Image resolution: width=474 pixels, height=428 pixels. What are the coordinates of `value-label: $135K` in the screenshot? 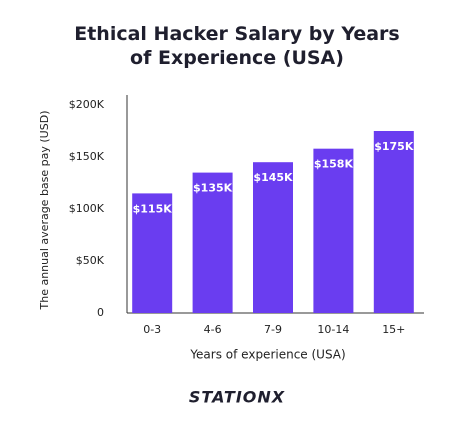 It's located at (213, 188).